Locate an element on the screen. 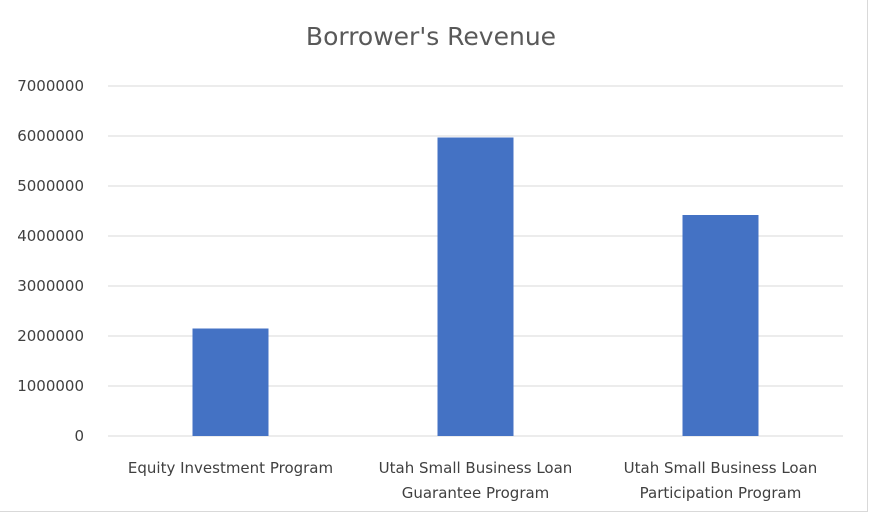 Image resolution: width=870 pixels, height=514 pixels. x-category-label: Guarantee Program is located at coordinates (476, 493).